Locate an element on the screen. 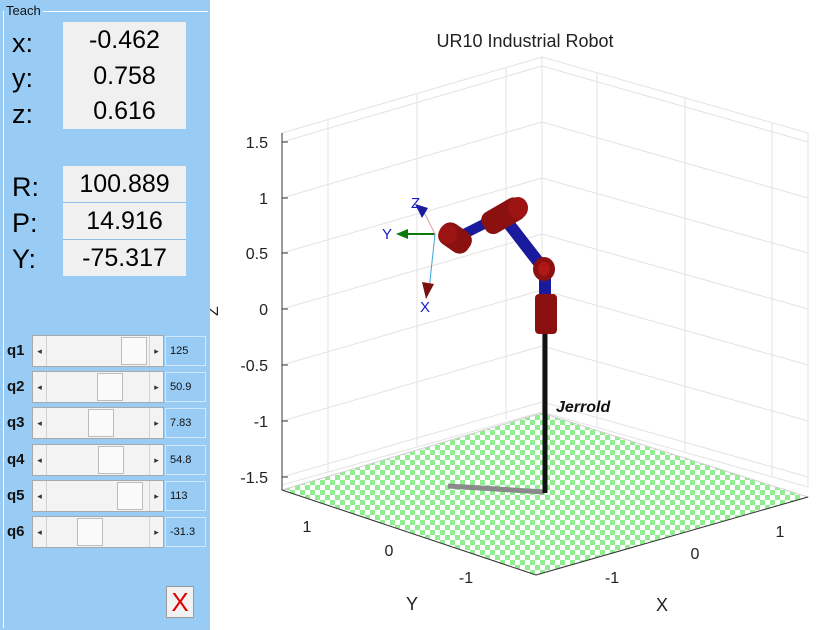 The width and height of the screenshot is (840, 630). z-tick-label: -1.5 is located at coordinates (254, 478).